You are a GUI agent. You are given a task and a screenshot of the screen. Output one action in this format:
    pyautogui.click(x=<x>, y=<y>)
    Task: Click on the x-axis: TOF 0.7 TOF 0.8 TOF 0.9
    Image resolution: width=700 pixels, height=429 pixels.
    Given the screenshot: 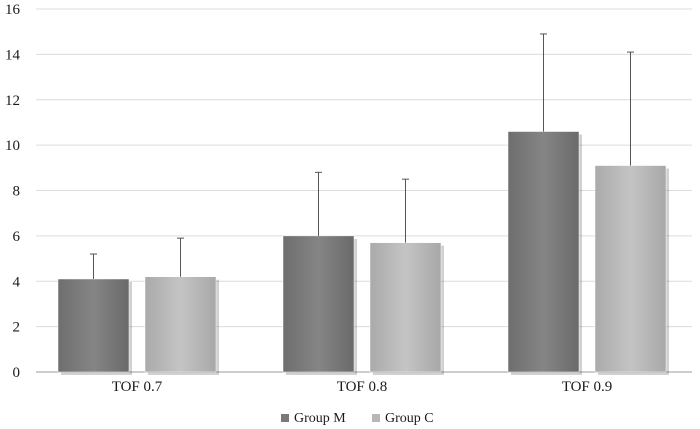 What is the action you would take?
    pyautogui.click(x=362, y=387)
    